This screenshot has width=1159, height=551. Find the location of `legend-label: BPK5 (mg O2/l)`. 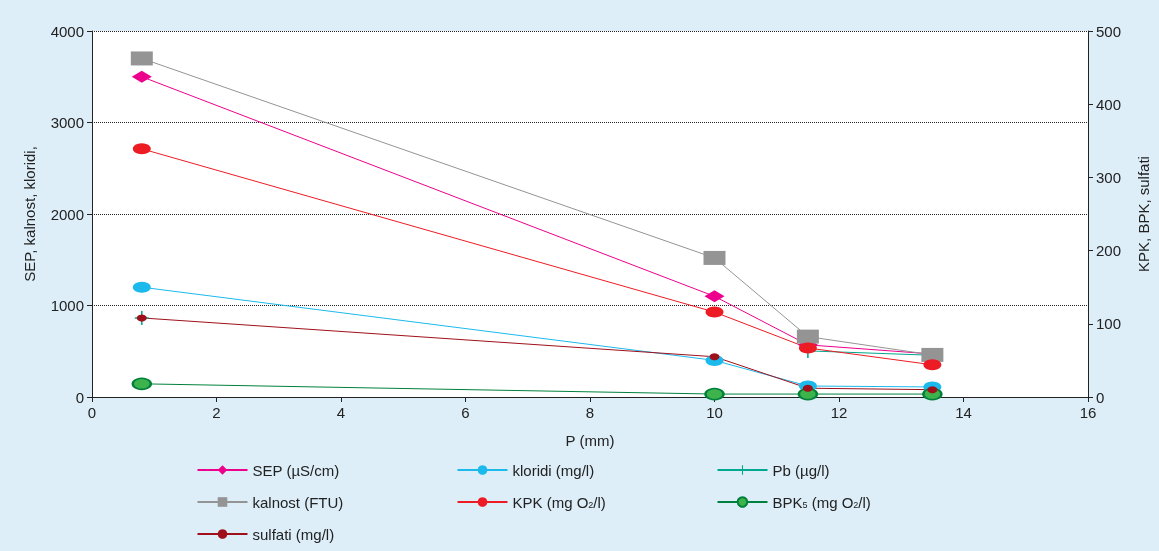

legend-label: BPK5 (mg O2/l) is located at coordinates (821, 502).